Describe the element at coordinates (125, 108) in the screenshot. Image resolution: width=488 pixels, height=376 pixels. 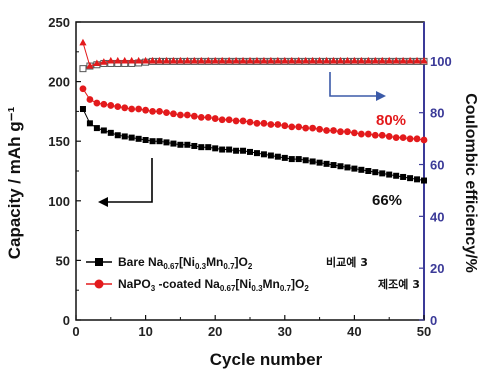
I see `data-point-s1-x7` at that location.